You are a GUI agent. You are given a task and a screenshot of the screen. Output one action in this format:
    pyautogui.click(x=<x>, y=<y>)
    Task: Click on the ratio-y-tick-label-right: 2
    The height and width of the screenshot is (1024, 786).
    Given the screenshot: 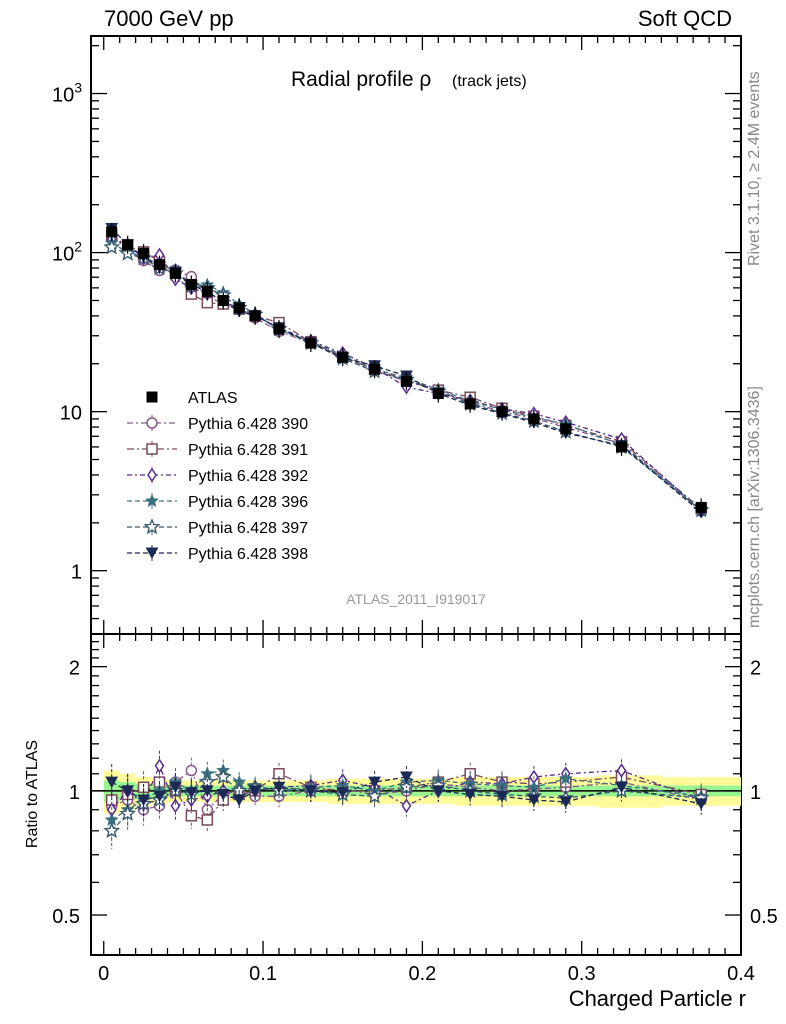 What is the action you would take?
    pyautogui.click(x=755, y=669)
    